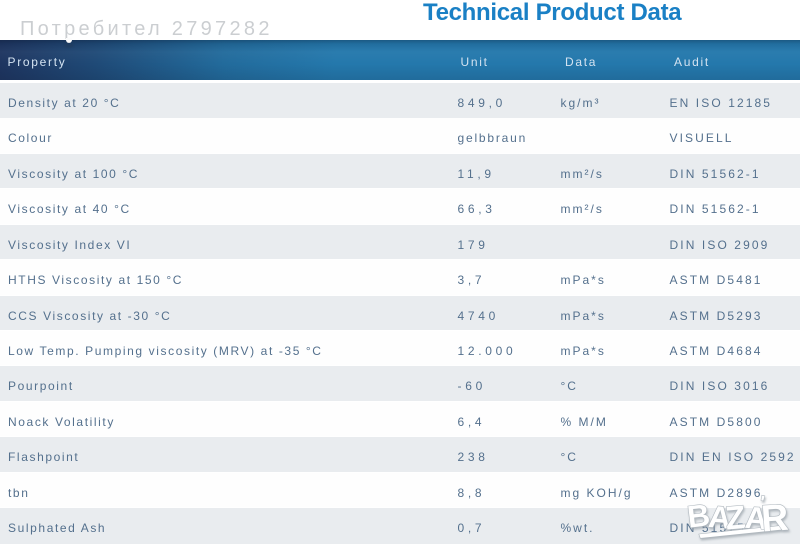 This screenshot has height=551, width=800. What do you see at coordinates (775, 518) in the screenshot?
I see `svg-text: R` at bounding box center [775, 518].